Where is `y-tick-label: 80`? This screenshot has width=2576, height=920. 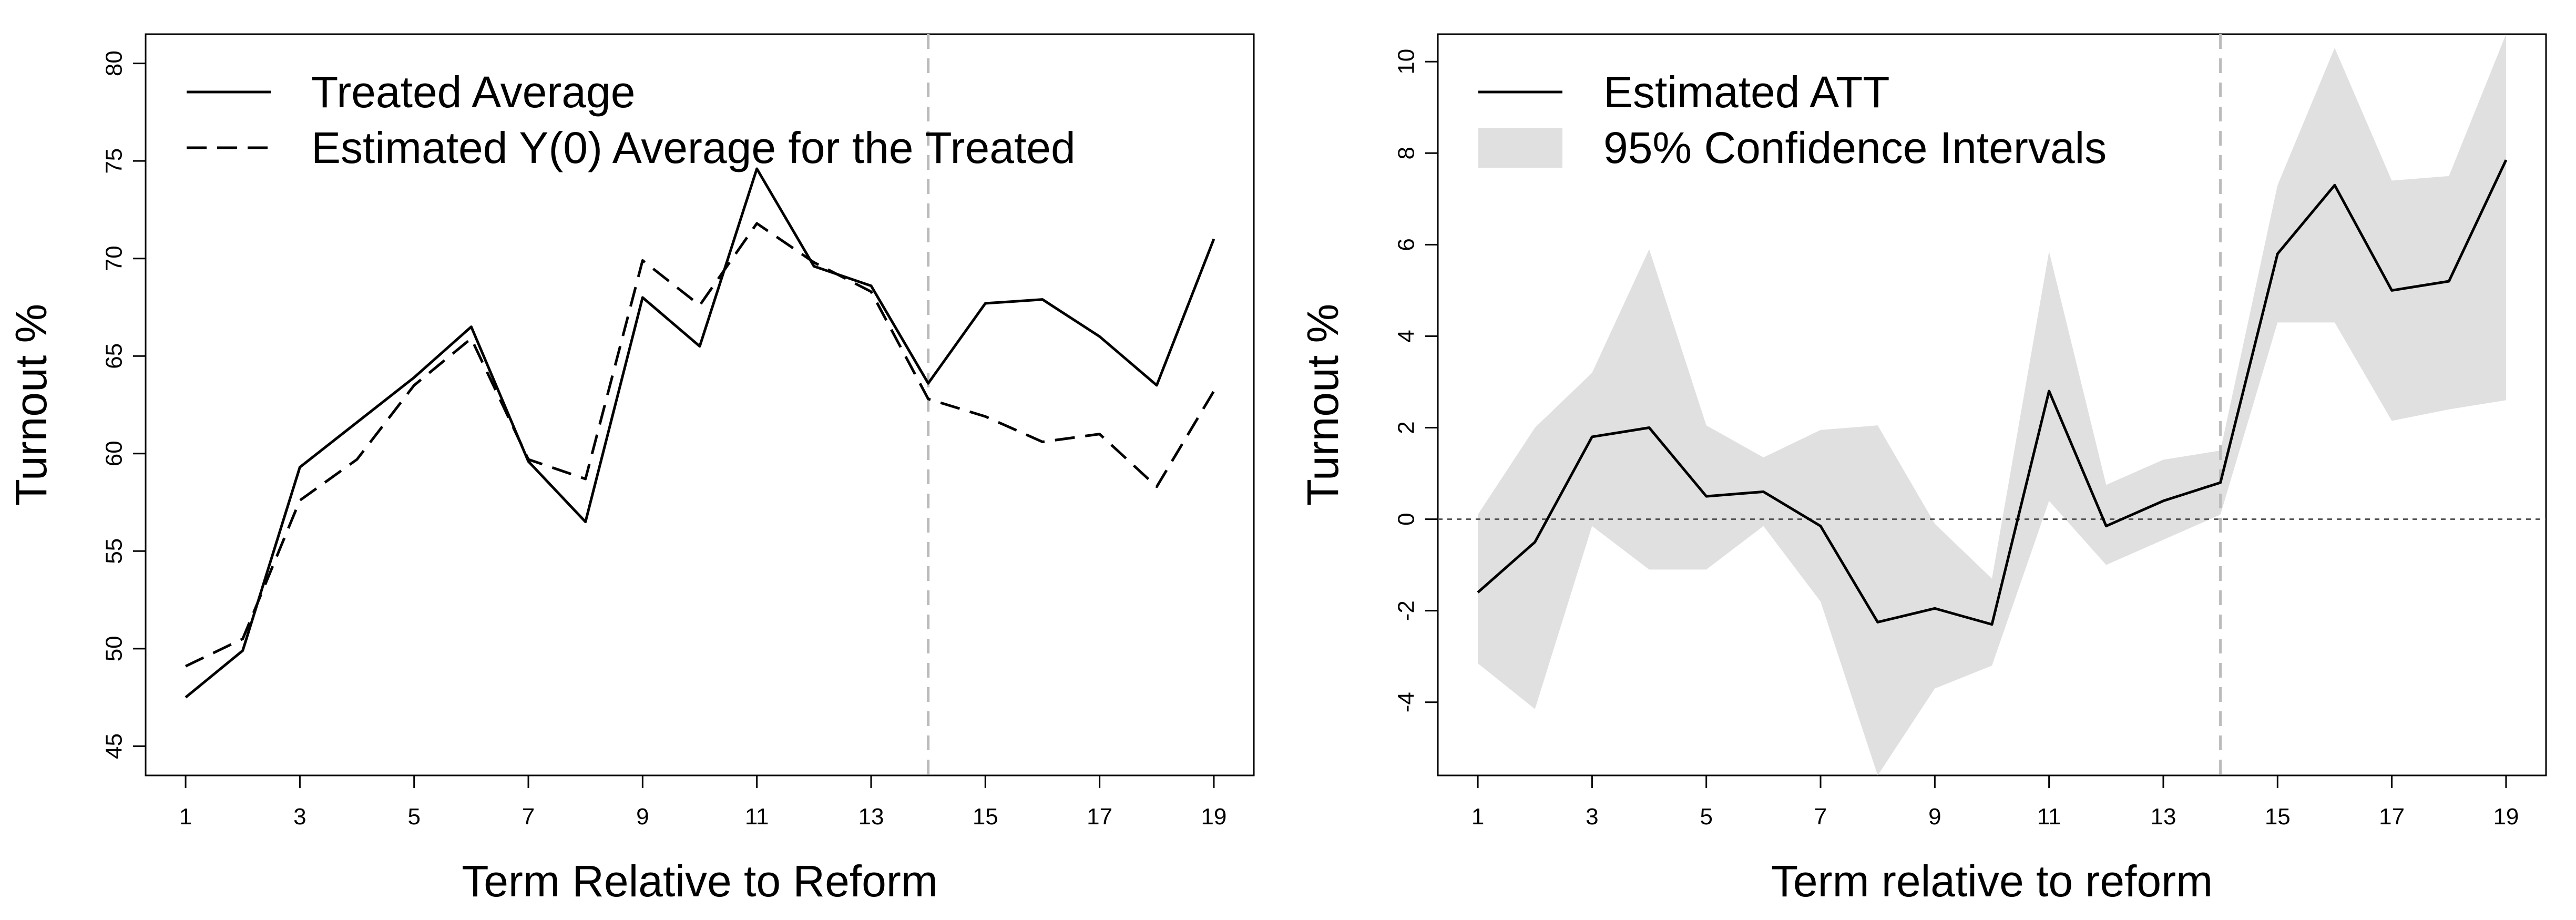
y-tick-label: 80 is located at coordinates (114, 63).